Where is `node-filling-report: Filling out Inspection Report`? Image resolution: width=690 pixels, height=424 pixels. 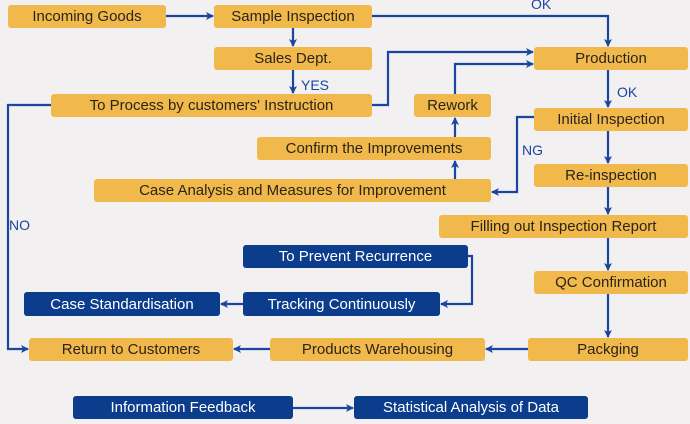
node-filling-report: Filling out Inspection Report is located at coordinates (563, 226).